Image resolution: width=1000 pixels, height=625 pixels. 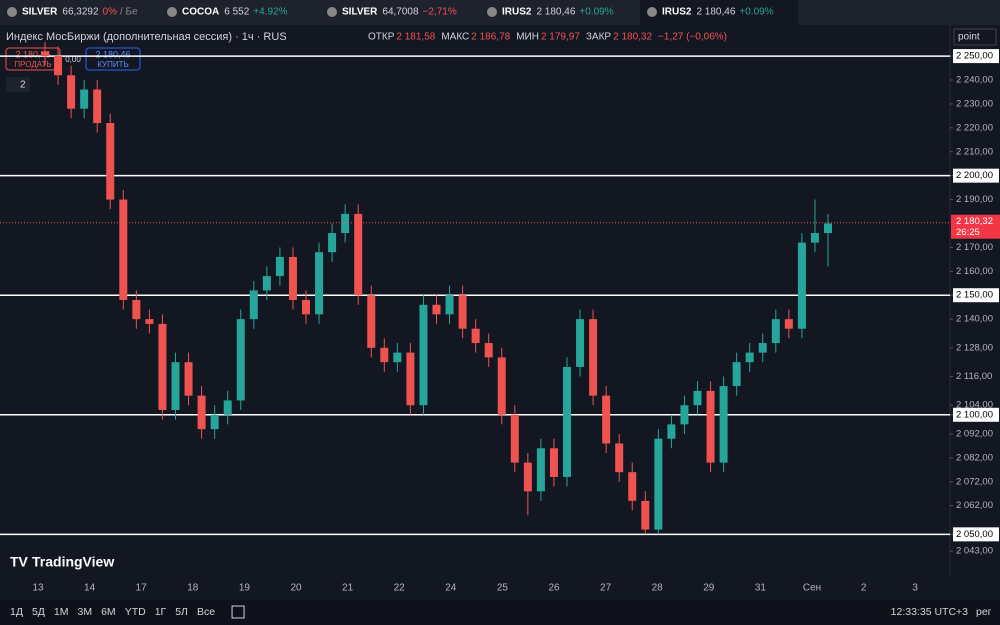 What do you see at coordinates (245, 588) in the screenshot?
I see `x-tick-label: 19` at bounding box center [245, 588].